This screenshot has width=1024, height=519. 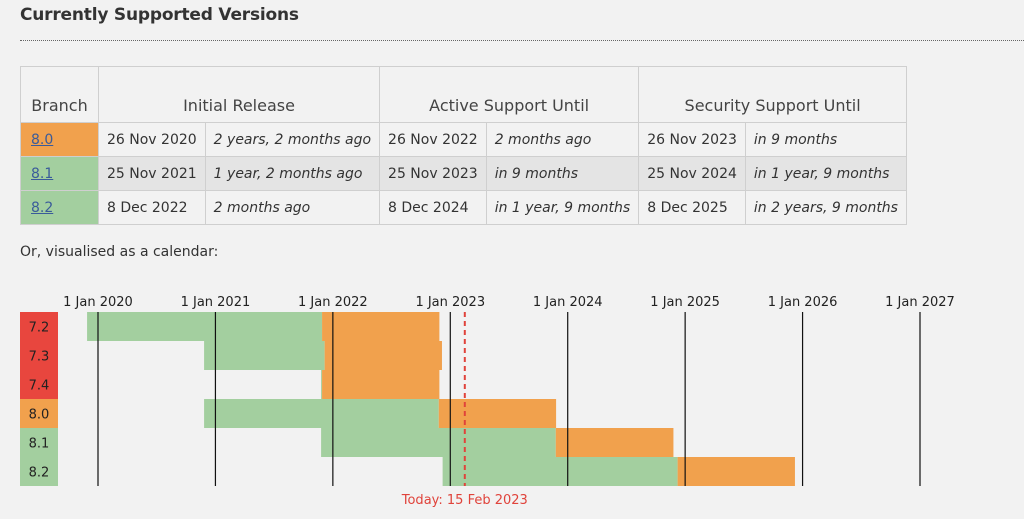 I want to click on year-tick-label: 1 Jan 2024, so click(x=568, y=302).